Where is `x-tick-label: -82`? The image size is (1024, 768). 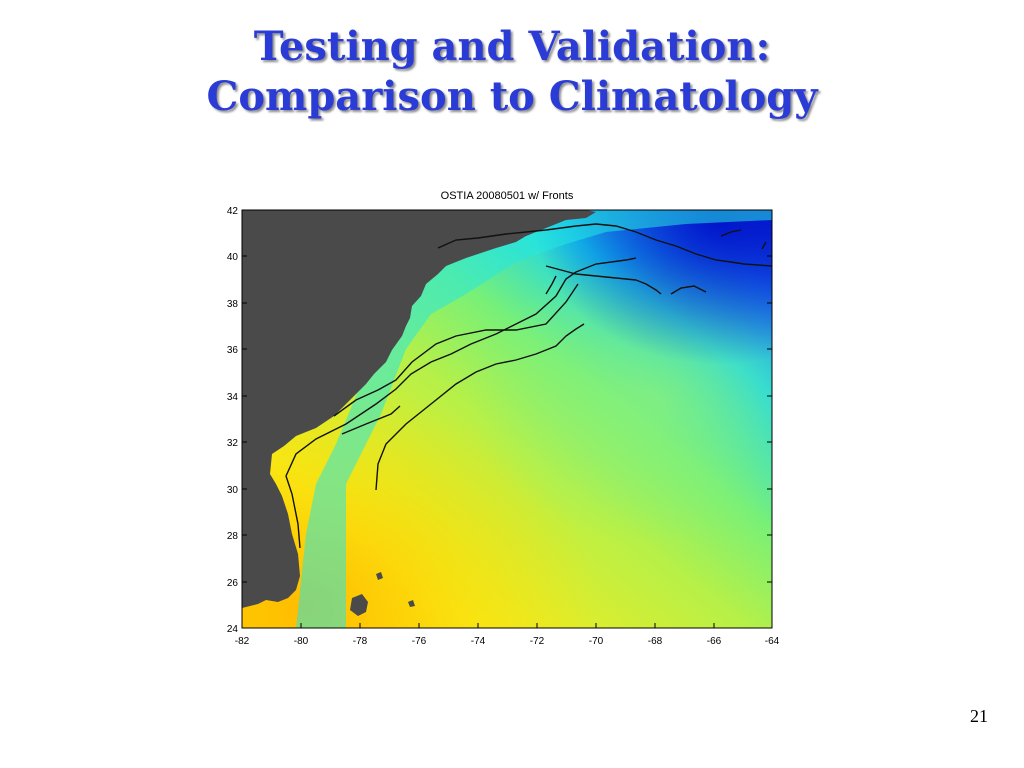
x-tick-label: -82 is located at coordinates (242, 641).